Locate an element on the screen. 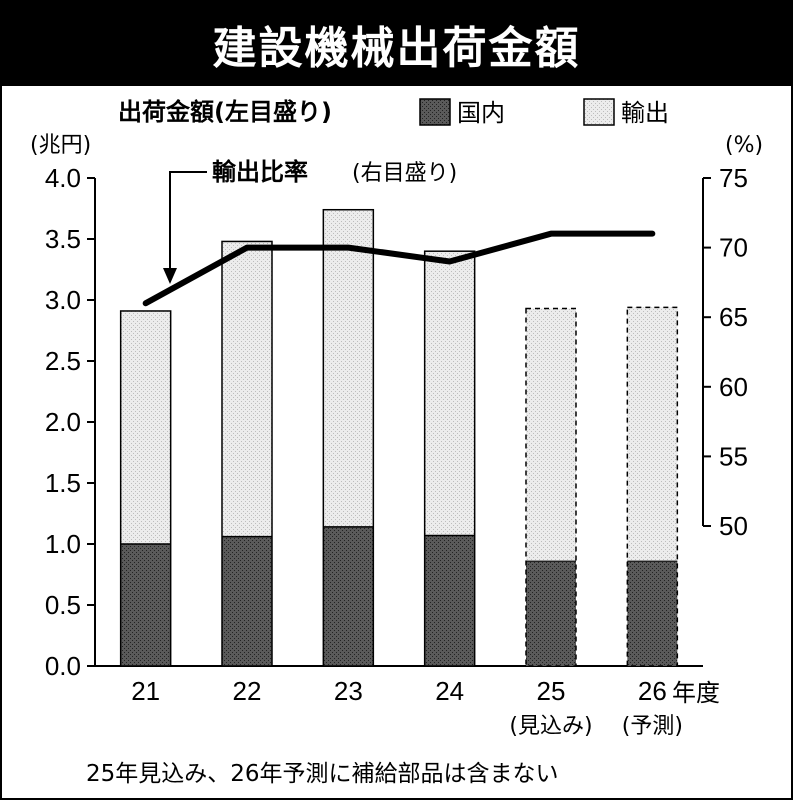 This screenshot has height=800, width=793. x-tick-note: (見込み) is located at coordinates (550, 726).